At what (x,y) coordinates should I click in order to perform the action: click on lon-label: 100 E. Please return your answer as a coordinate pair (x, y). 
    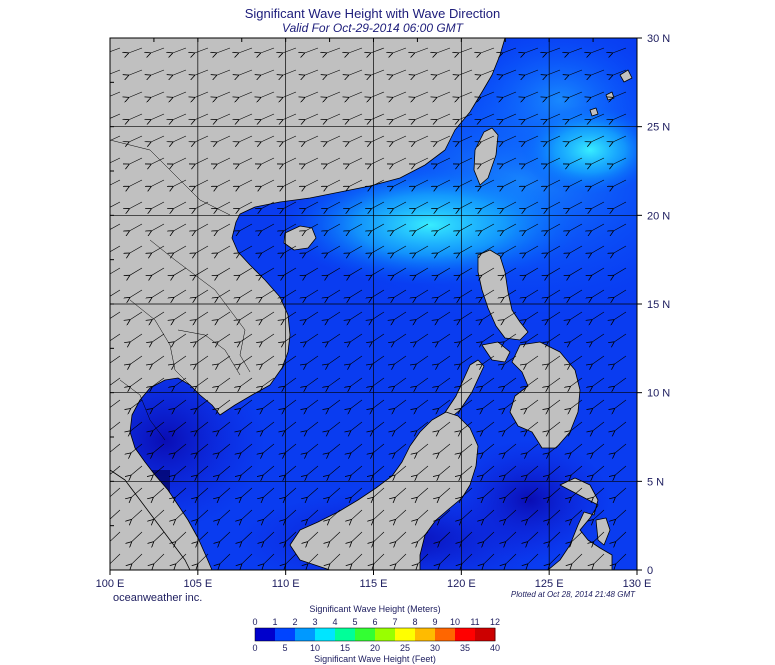
    Looking at the image, I should click on (110, 584).